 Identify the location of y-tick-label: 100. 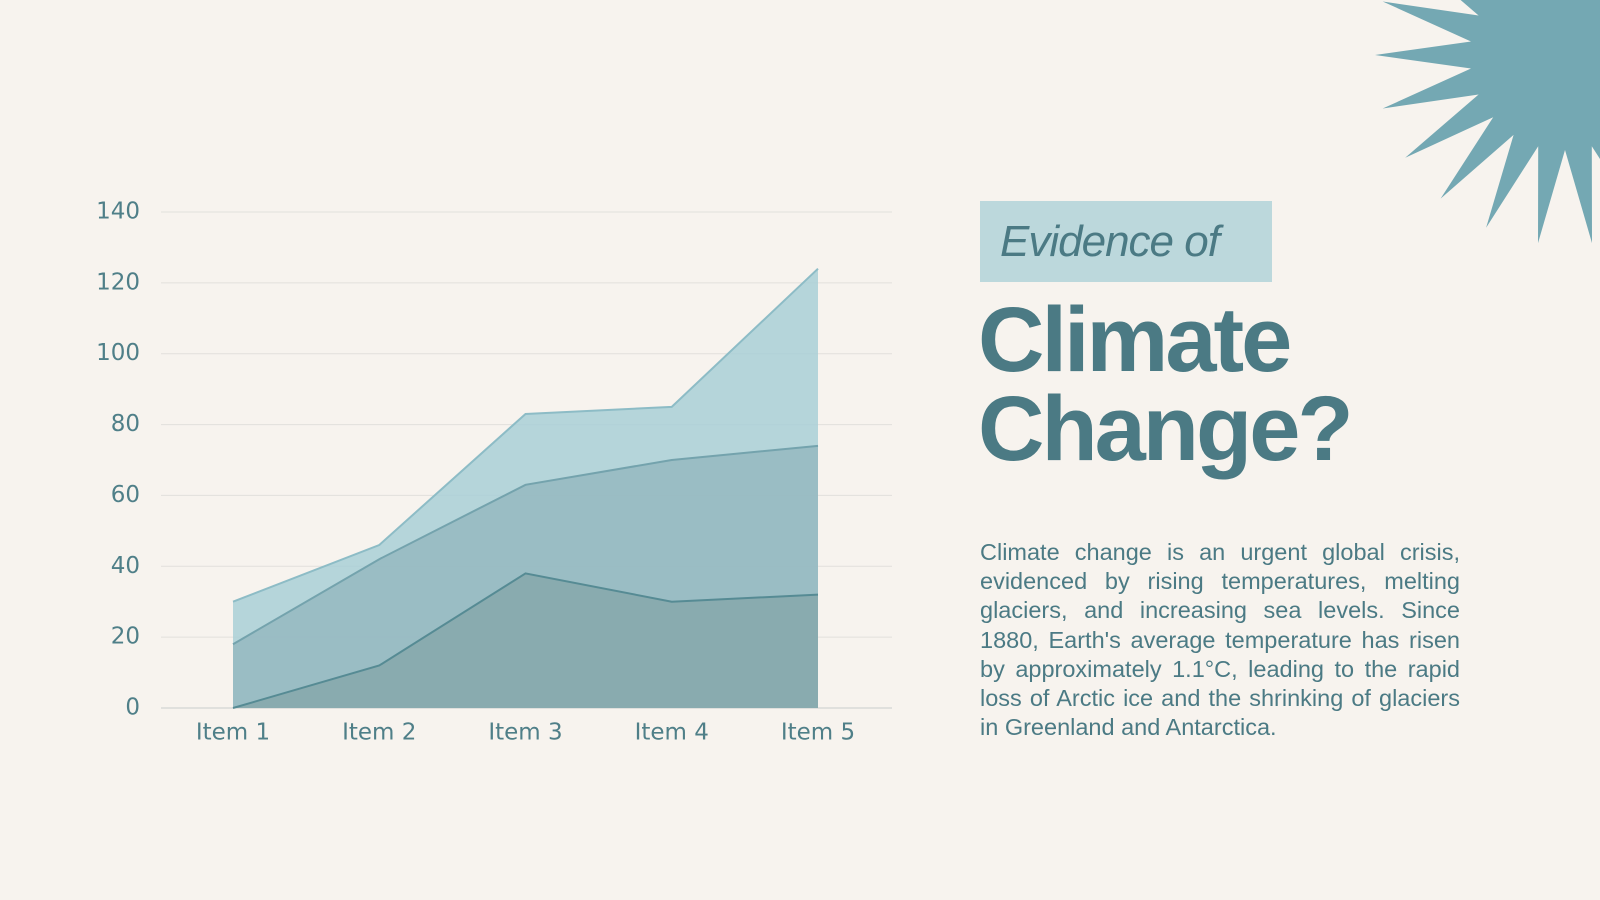
(118, 353).